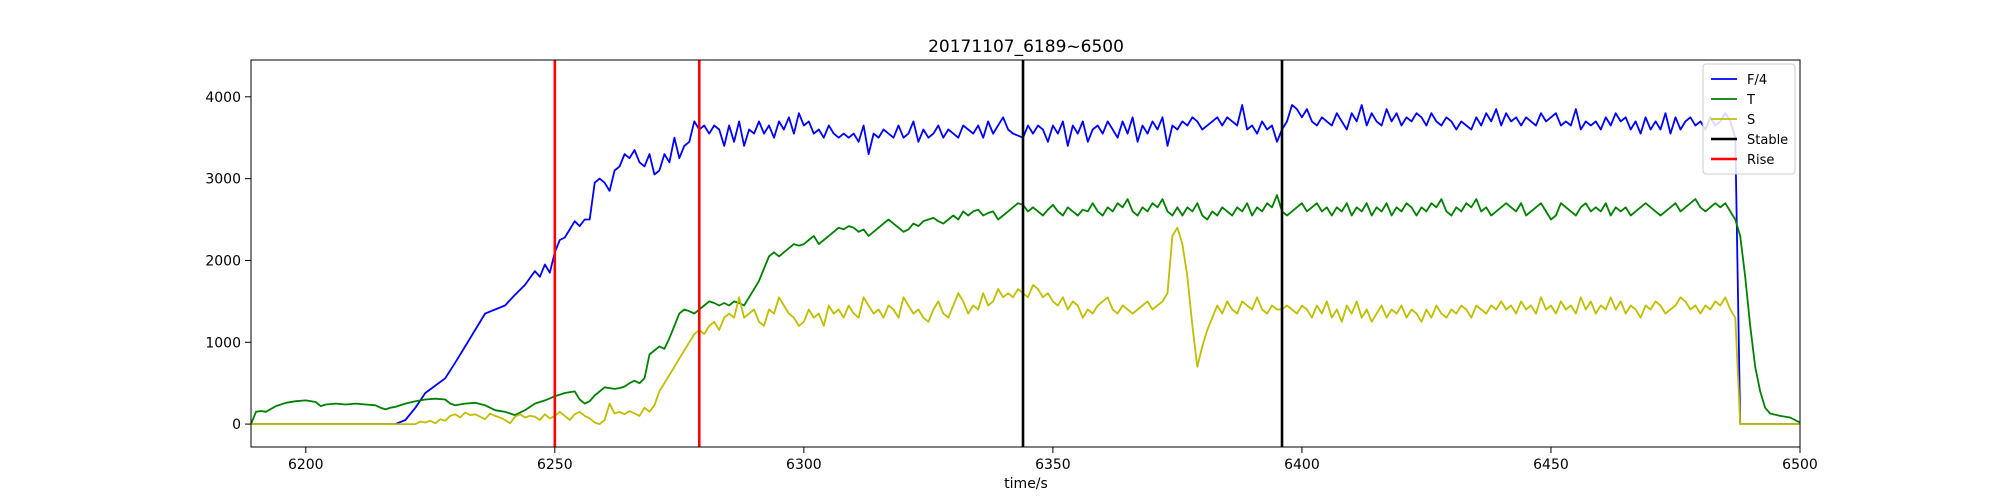 This screenshot has height=500, width=2000. What do you see at coordinates (1757, 80) in the screenshot?
I see `legend-label: F/4` at bounding box center [1757, 80].